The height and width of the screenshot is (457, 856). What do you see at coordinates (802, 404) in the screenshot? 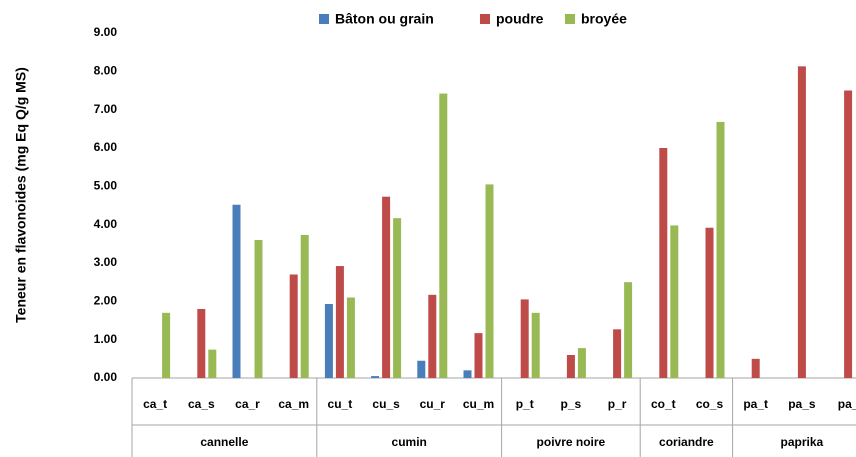
I see `x-tick-label: pa_s` at bounding box center [802, 404].